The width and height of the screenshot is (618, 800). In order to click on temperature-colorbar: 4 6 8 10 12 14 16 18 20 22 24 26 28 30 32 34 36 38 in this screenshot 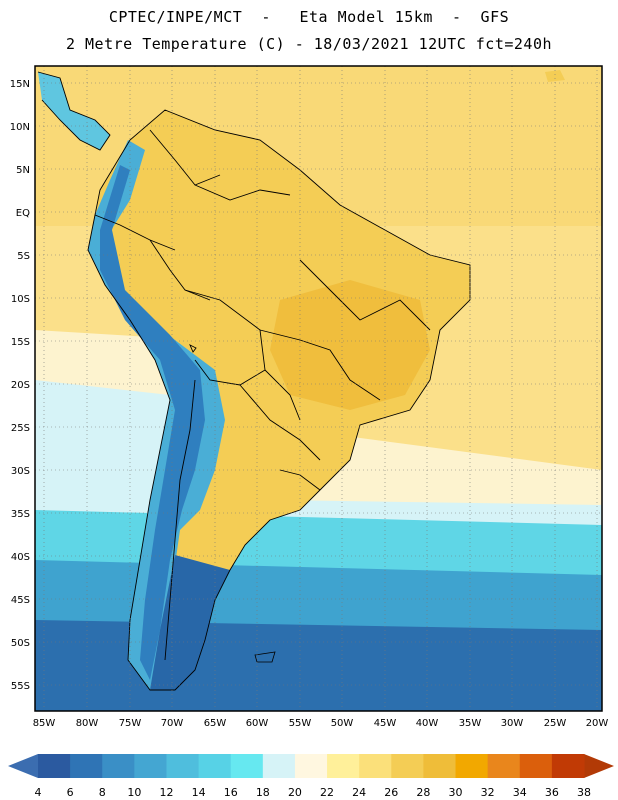, I will do `click(311, 776)`.